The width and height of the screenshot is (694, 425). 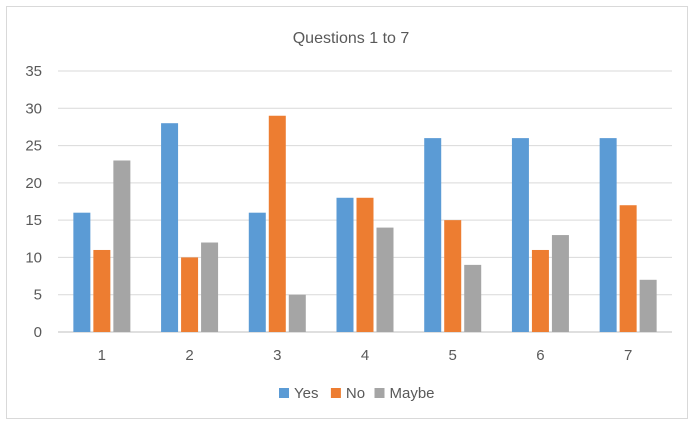 I want to click on legend-label-maybe: Maybe, so click(x=412, y=393).